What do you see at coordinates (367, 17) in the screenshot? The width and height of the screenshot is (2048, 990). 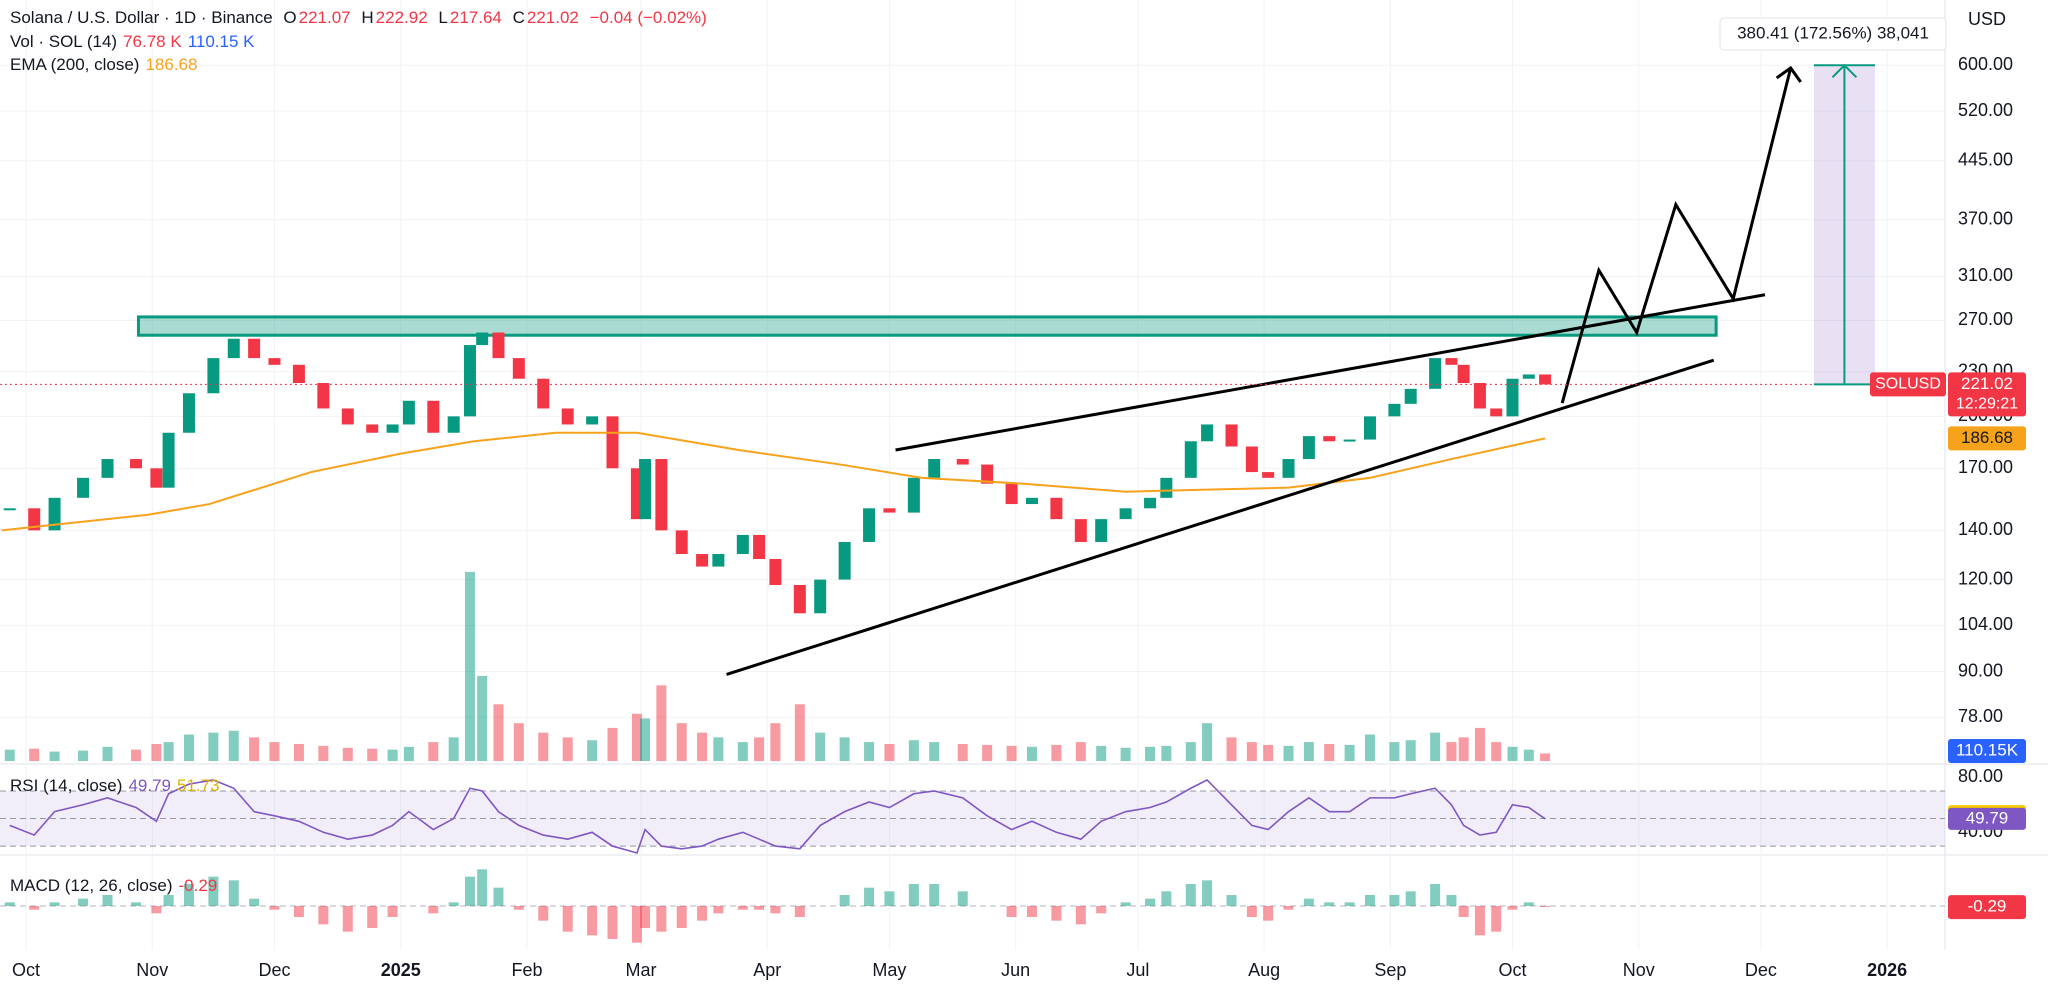 I see `ohlc-label: H` at bounding box center [367, 17].